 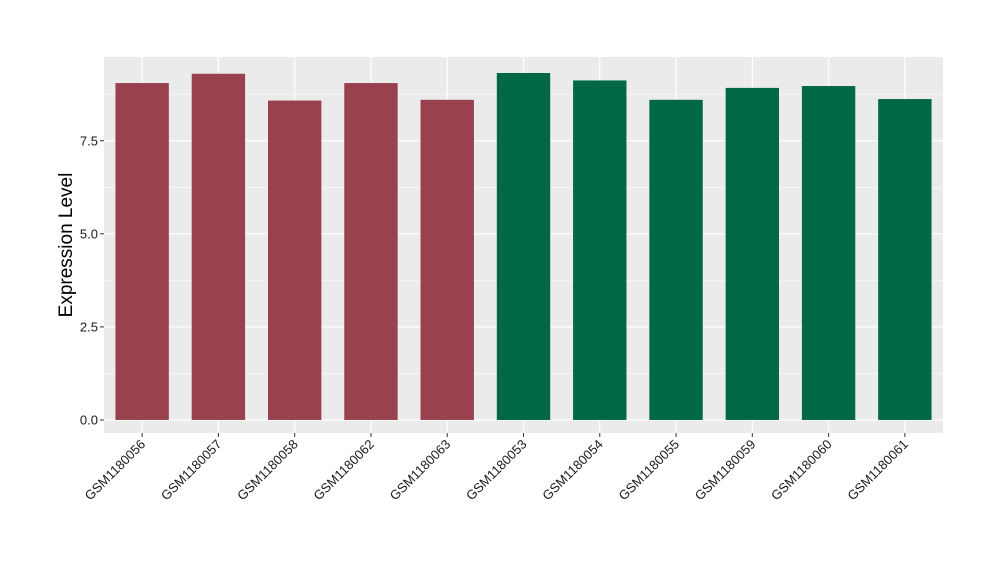 I want to click on bar-GSM1180057, so click(x=218, y=246).